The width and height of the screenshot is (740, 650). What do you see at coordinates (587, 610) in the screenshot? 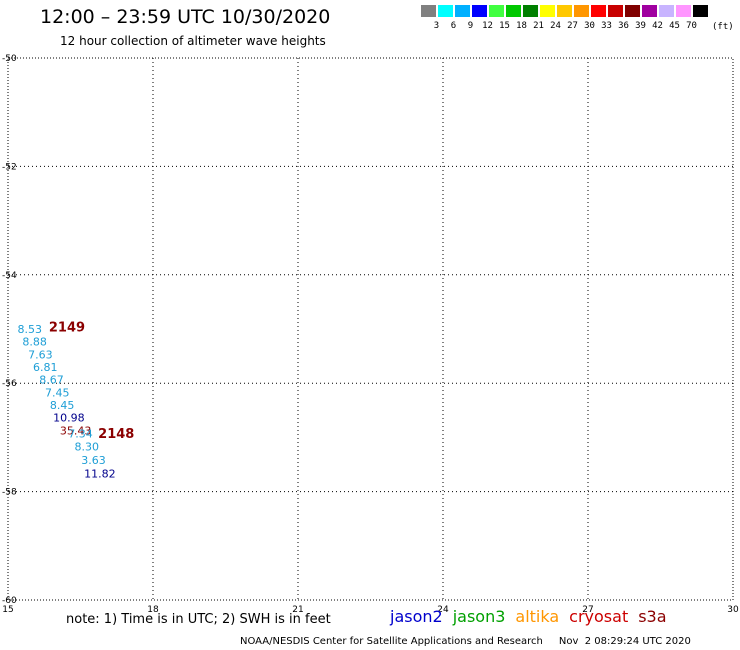
I see `x-tick-label-27: 27` at bounding box center [587, 610].